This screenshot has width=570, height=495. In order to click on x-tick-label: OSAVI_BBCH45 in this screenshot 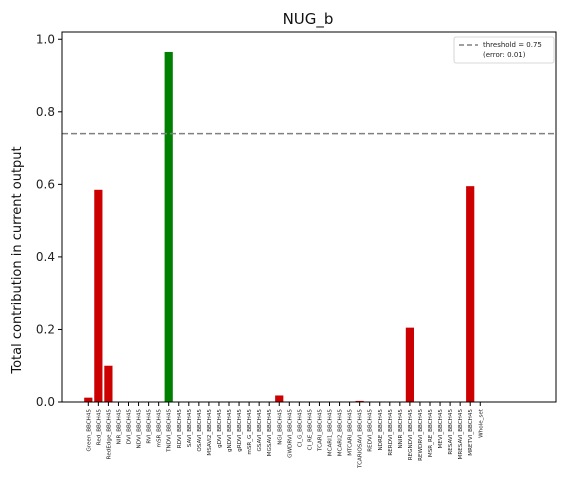, I will do `click(200, 430)`.